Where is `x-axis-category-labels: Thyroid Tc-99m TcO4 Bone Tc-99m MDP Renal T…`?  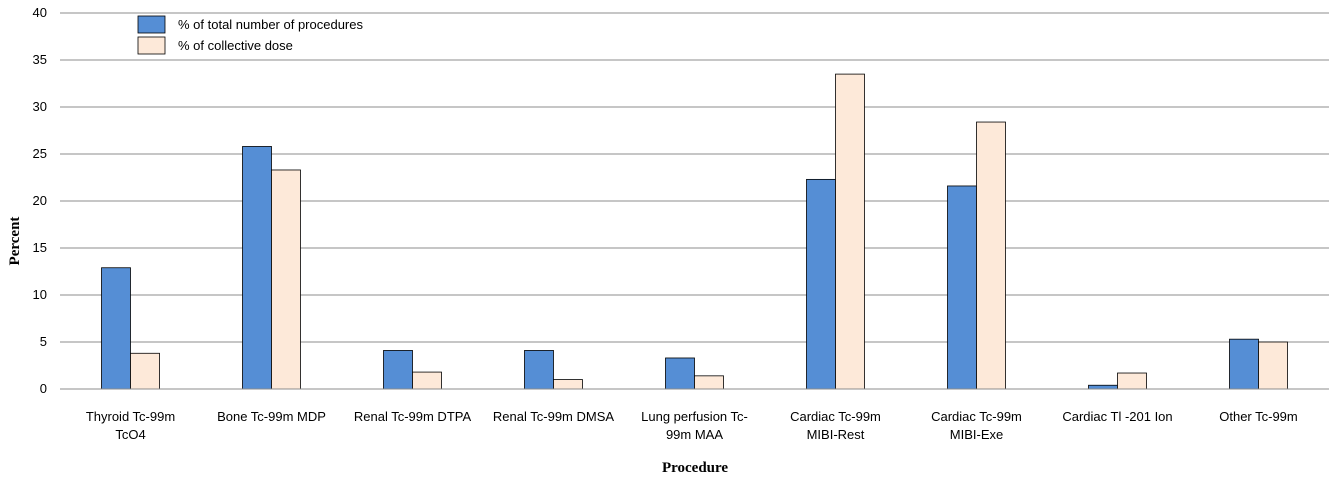
x-axis-category-labels: Thyroid Tc-99m TcO4 Bone Tc-99m MDP Renal T… is located at coordinates (692, 425).